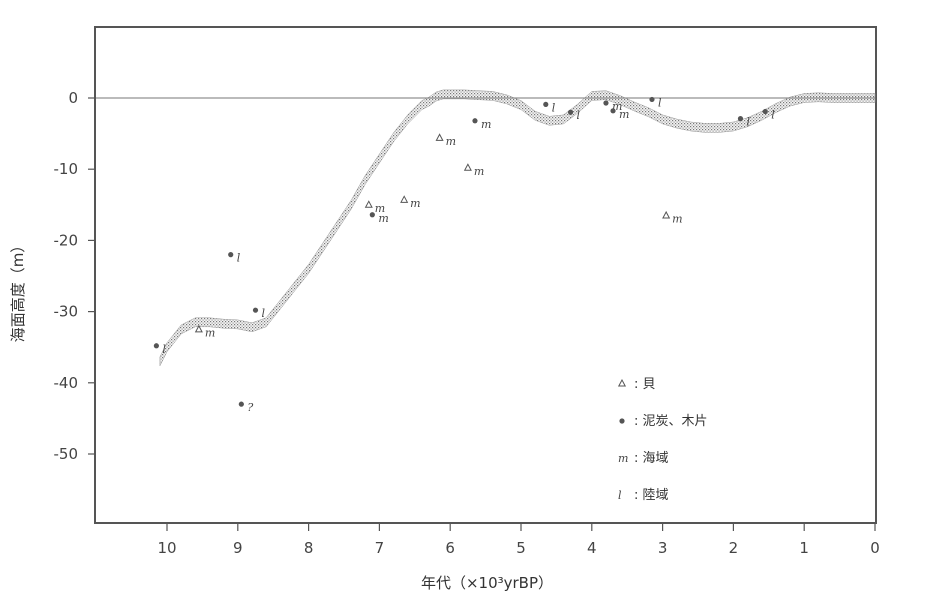 The width and height of the screenshot is (927, 605). Describe the element at coordinates (380, 548) in the screenshot. I see `x-tick-label: 7` at that location.